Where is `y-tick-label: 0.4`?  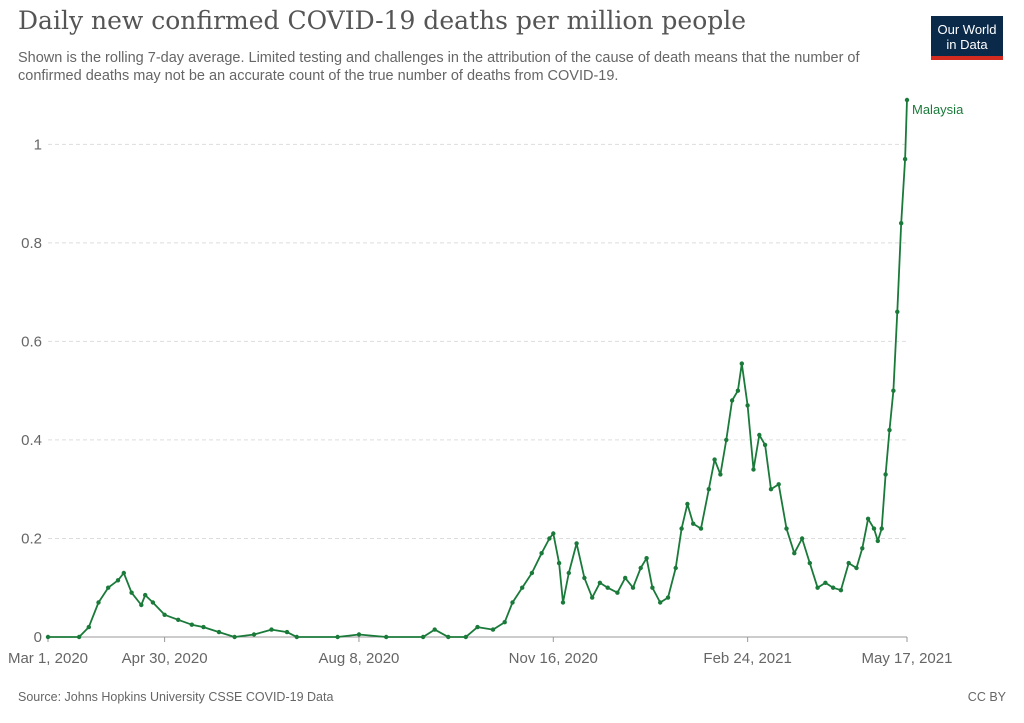
y-tick-label: 0.4 is located at coordinates (31, 440).